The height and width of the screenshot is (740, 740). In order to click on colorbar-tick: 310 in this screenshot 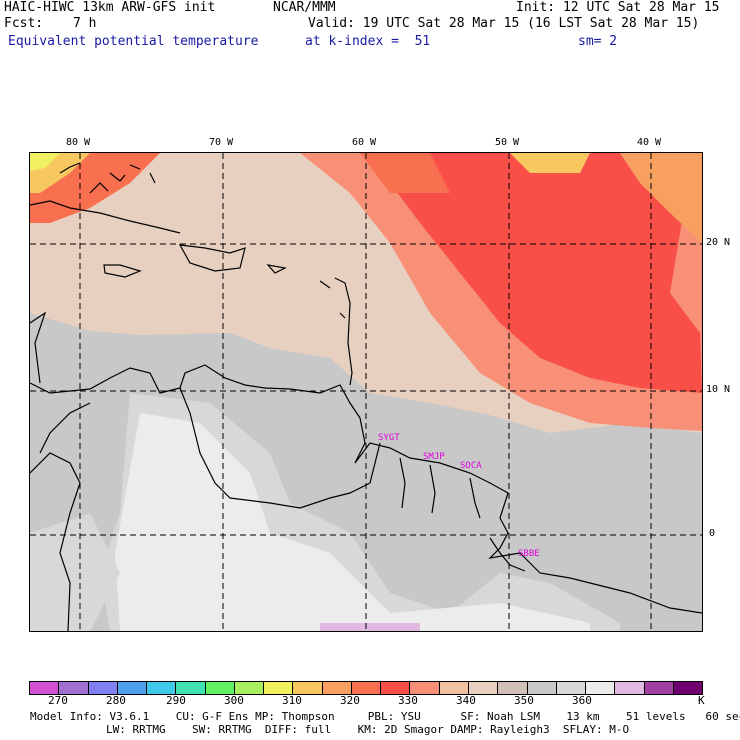, I will do `click(292, 700)`.